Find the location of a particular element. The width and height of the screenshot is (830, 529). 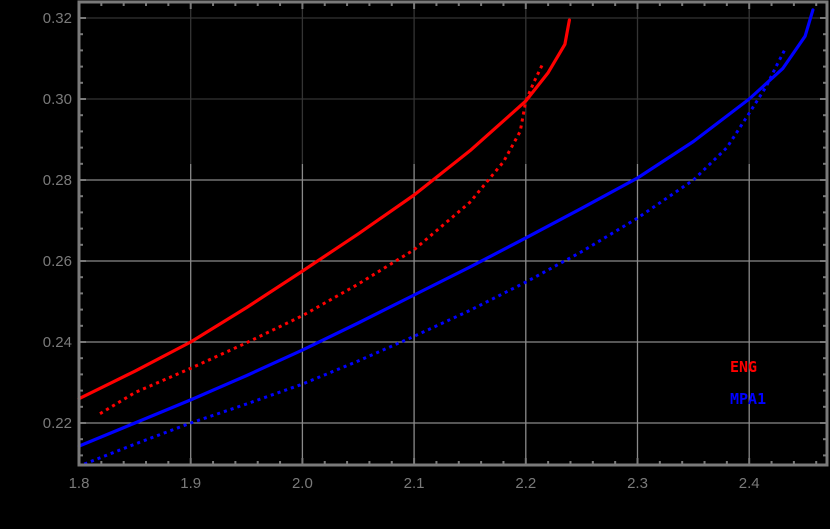

x-axis-tick-labels: 1.8 1.9 2.0 2.1 2.2 2.3 2.4 is located at coordinates (414, 483).